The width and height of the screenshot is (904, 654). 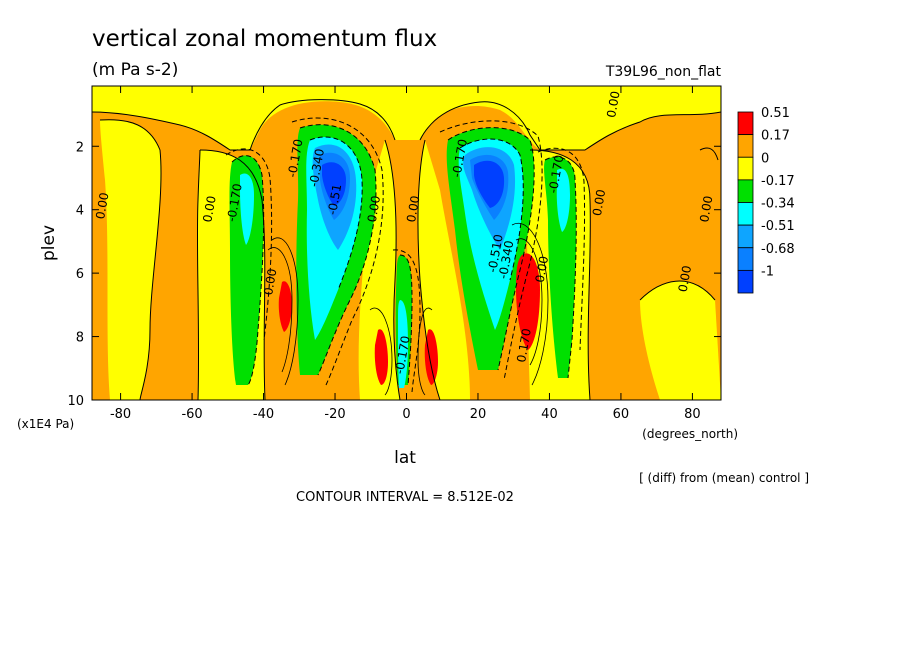 I want to click on x-axis-label: lat, so click(x=405, y=458).